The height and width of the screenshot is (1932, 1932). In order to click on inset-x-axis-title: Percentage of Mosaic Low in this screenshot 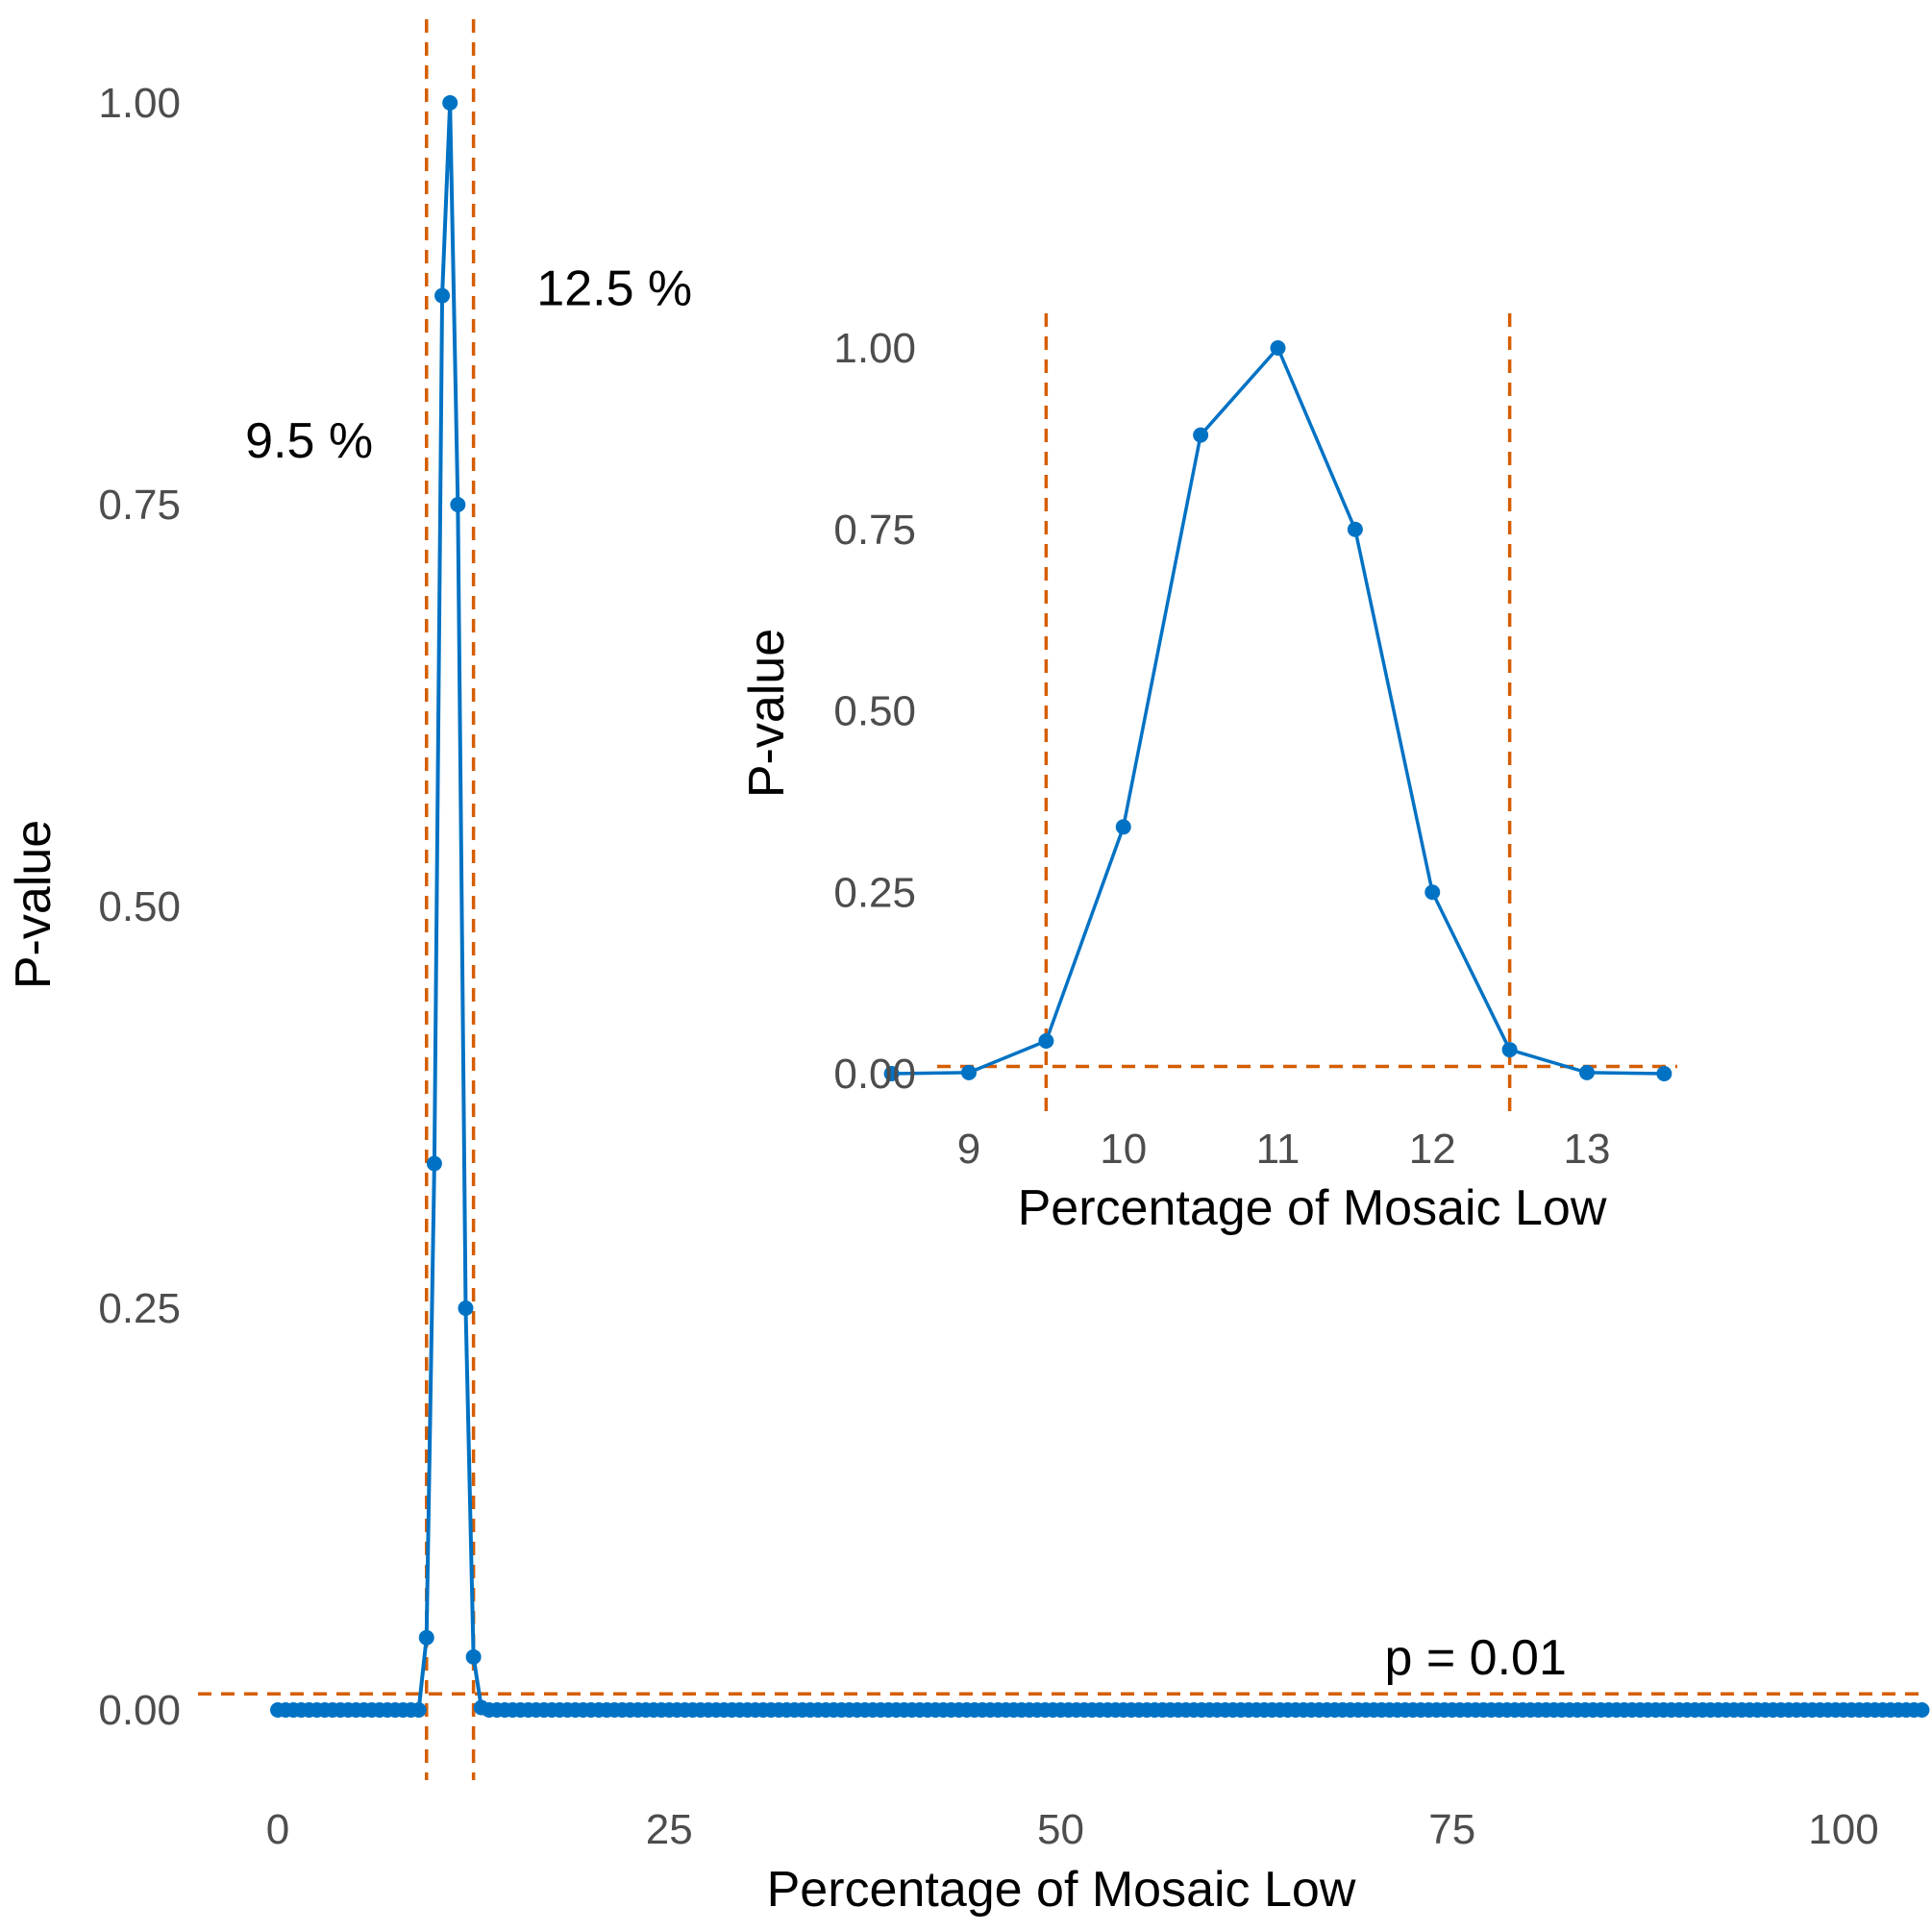, I will do `click(1313, 1208)`.